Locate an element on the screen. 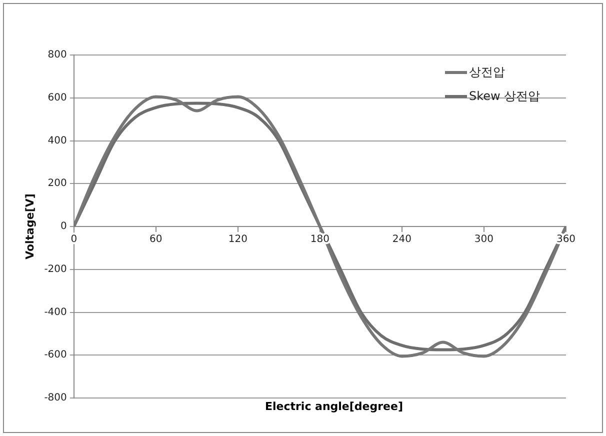  y-tick-label: 0 is located at coordinates (63, 226).